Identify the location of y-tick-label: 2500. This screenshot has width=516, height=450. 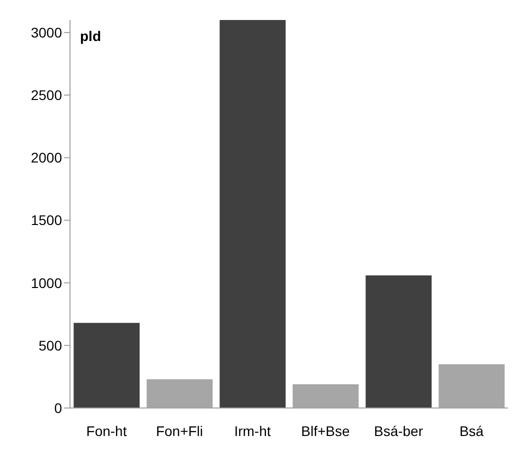
(46, 95).